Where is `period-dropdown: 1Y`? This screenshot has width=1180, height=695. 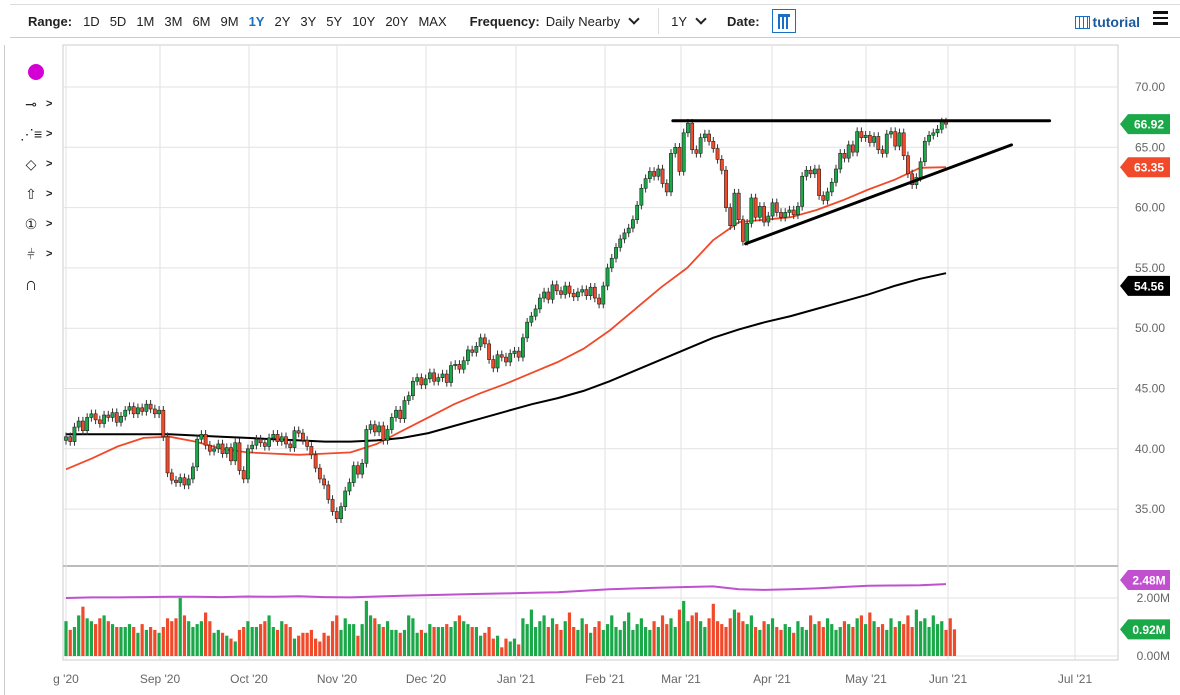
period-dropdown: 1Y is located at coordinates (694, 20).